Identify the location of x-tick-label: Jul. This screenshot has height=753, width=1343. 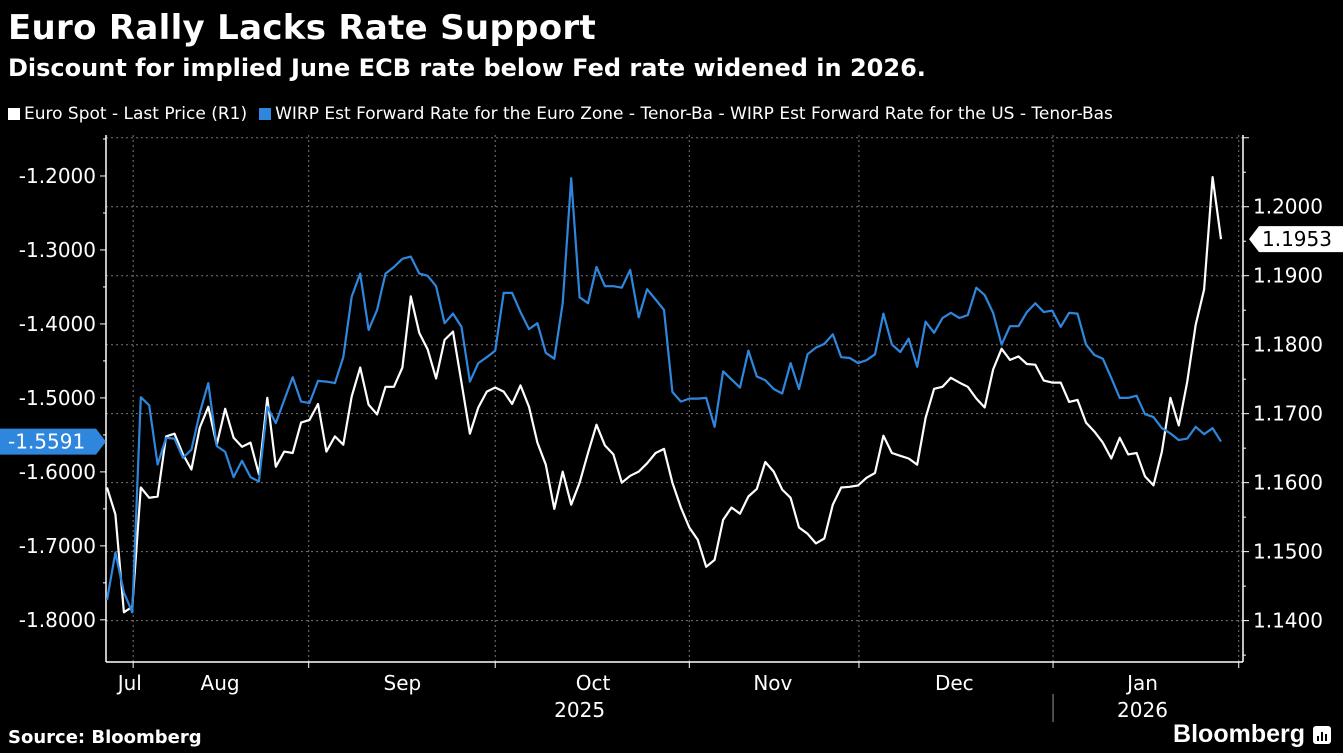
(129, 683).